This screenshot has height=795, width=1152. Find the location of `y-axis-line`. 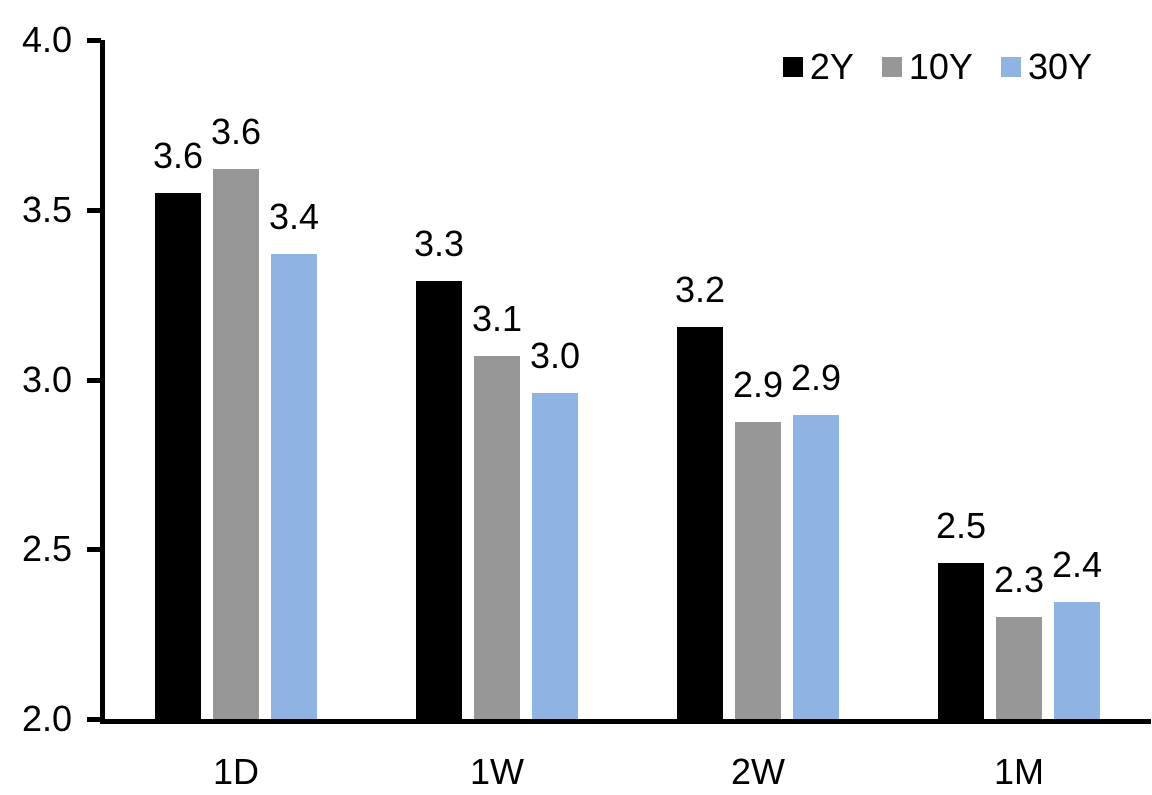

y-axis-line is located at coordinates (102, 382).